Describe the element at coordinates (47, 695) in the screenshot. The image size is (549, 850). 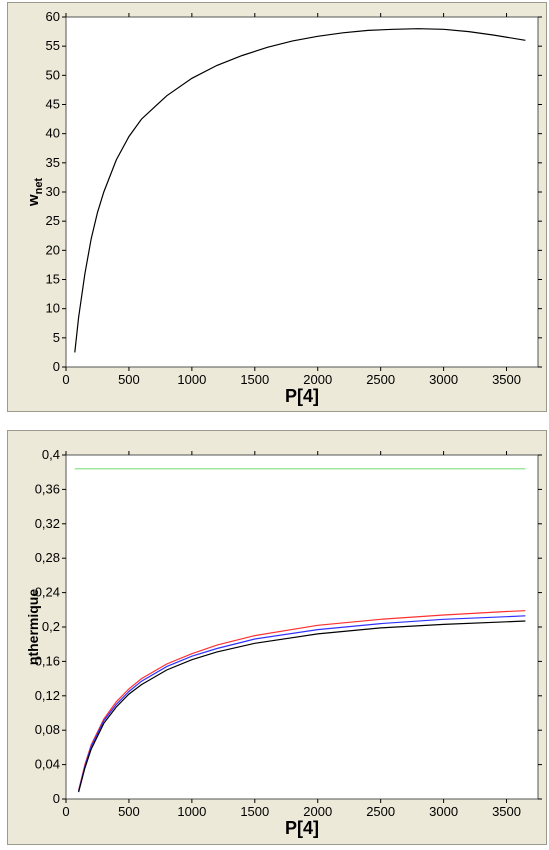
I see `y-tick-label: 0,12` at that location.